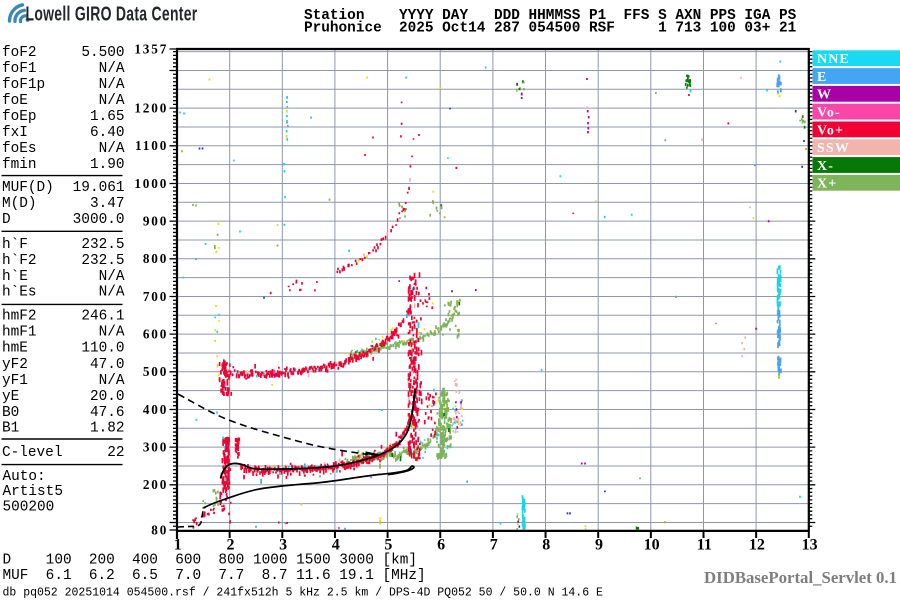 This screenshot has height=600, width=900. Describe the element at coordinates (33, 492) in the screenshot. I see `svg-text: Artist5` at that location.